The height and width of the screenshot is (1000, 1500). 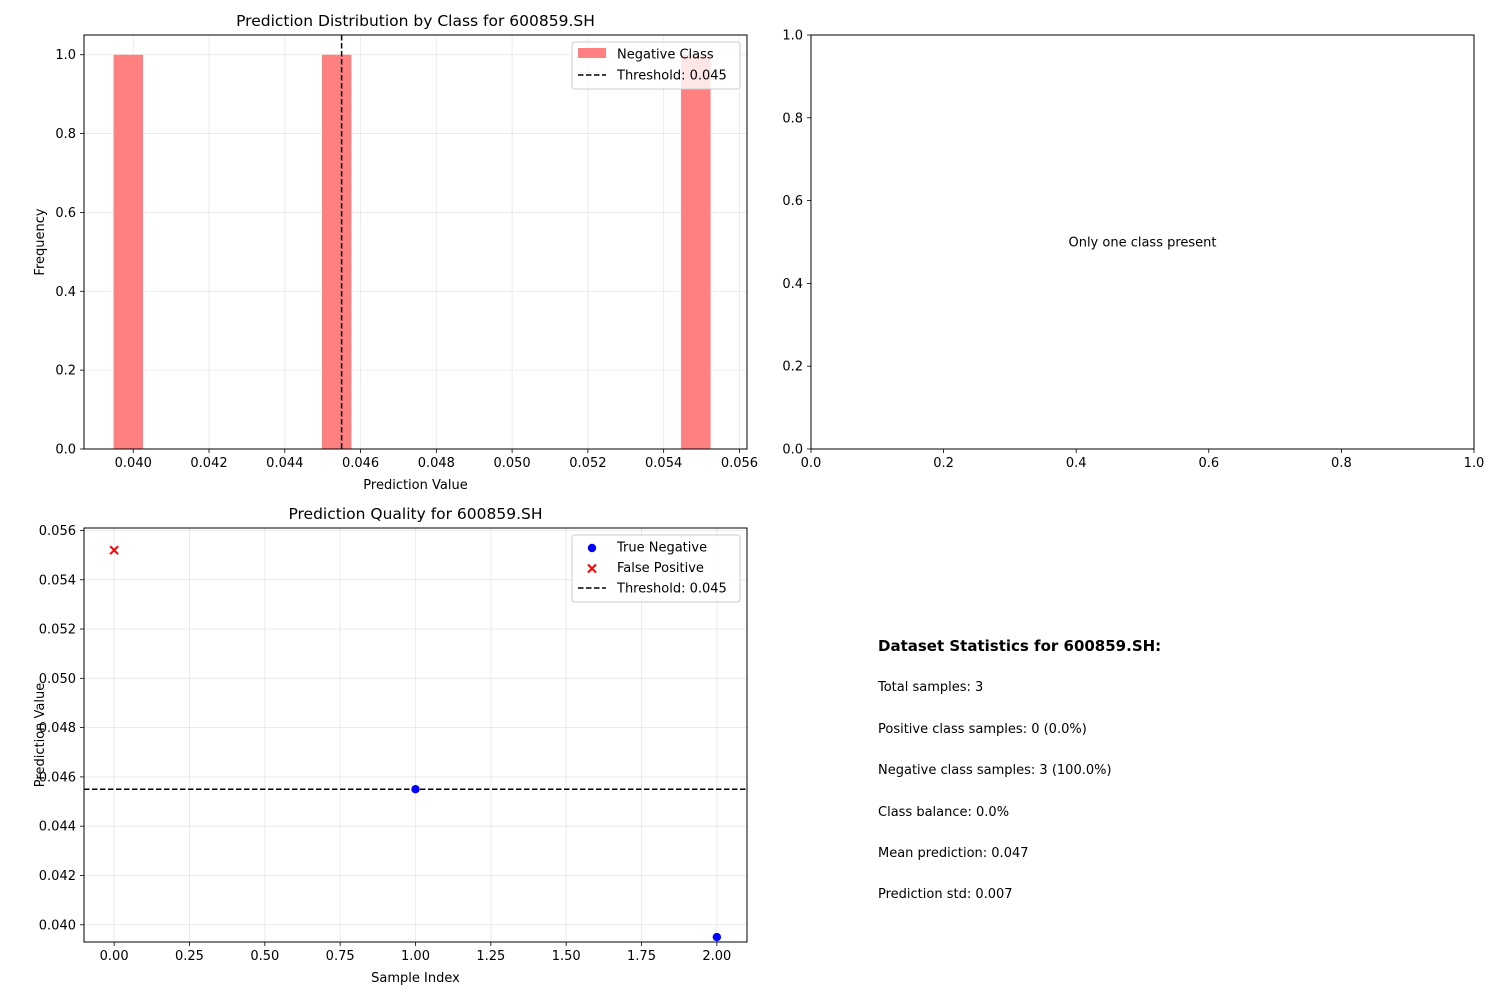 What do you see at coordinates (57, 728) in the screenshot?
I see `quality-y-tick-label: 0.048` at bounding box center [57, 728].